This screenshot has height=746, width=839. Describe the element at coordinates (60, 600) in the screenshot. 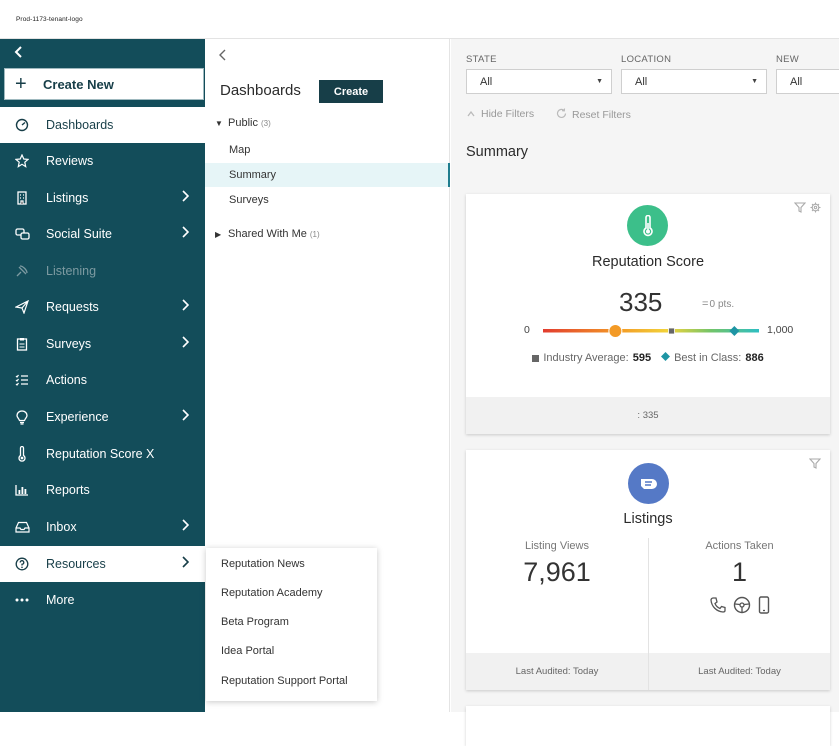

I see `sidebar-item-label: More` at that location.